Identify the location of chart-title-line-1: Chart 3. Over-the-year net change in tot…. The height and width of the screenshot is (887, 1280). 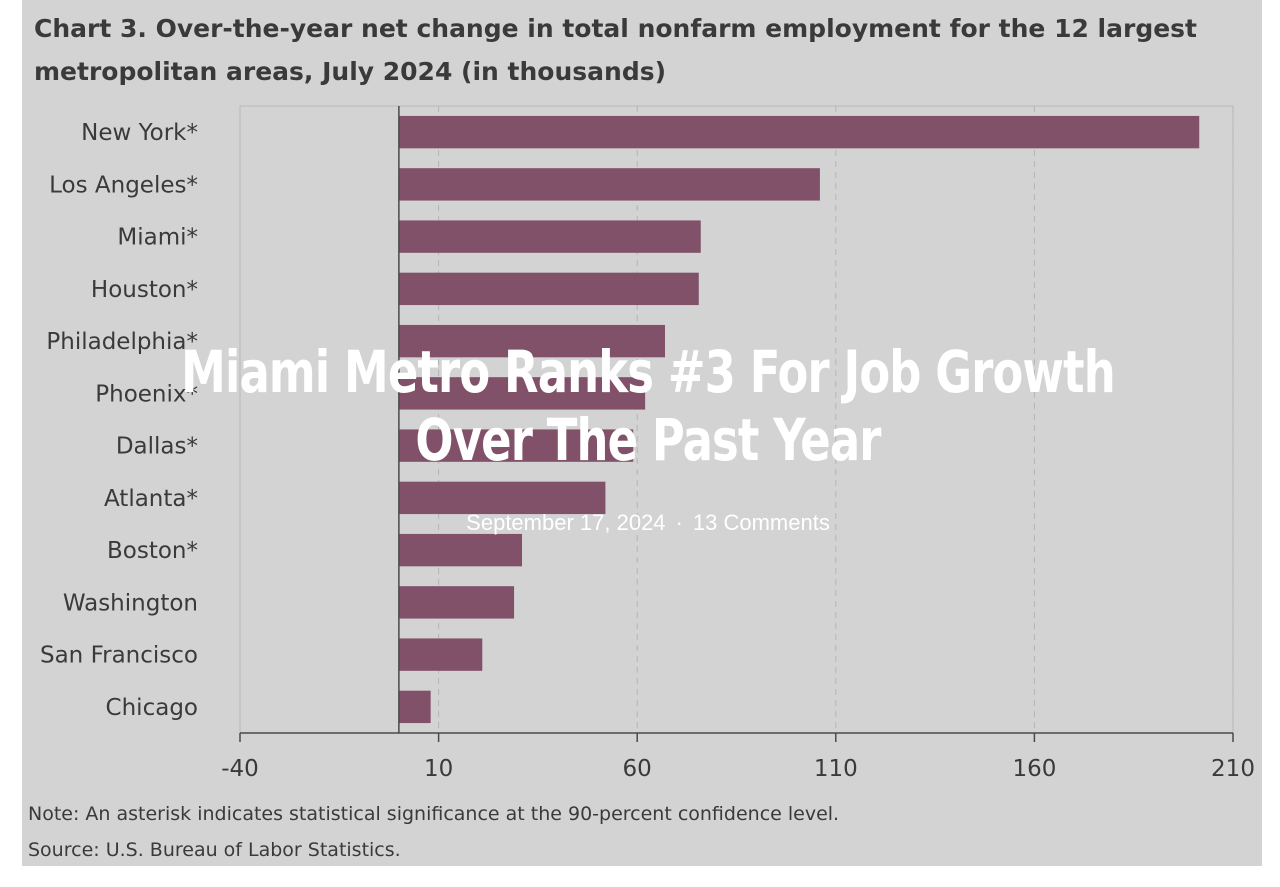
(615, 28).